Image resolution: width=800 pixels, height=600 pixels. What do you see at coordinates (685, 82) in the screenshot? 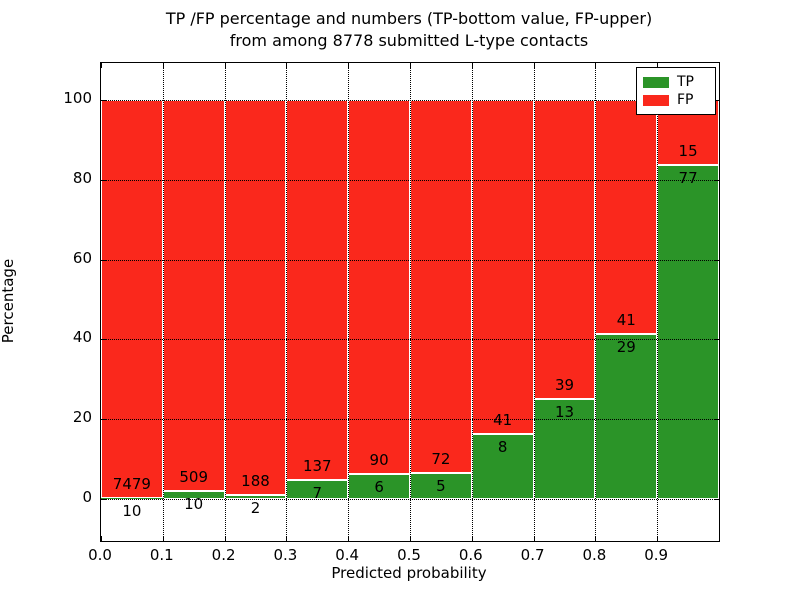
I see `legend-tp-label: TP` at bounding box center [685, 82].